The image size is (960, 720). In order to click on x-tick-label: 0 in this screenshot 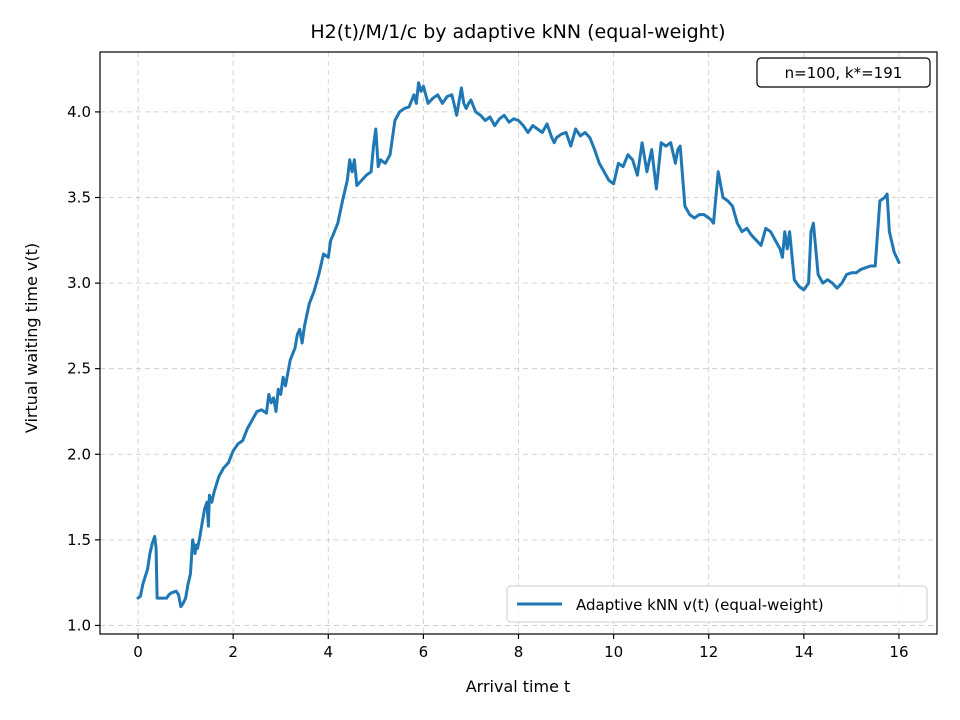, I will do `click(138, 652)`.